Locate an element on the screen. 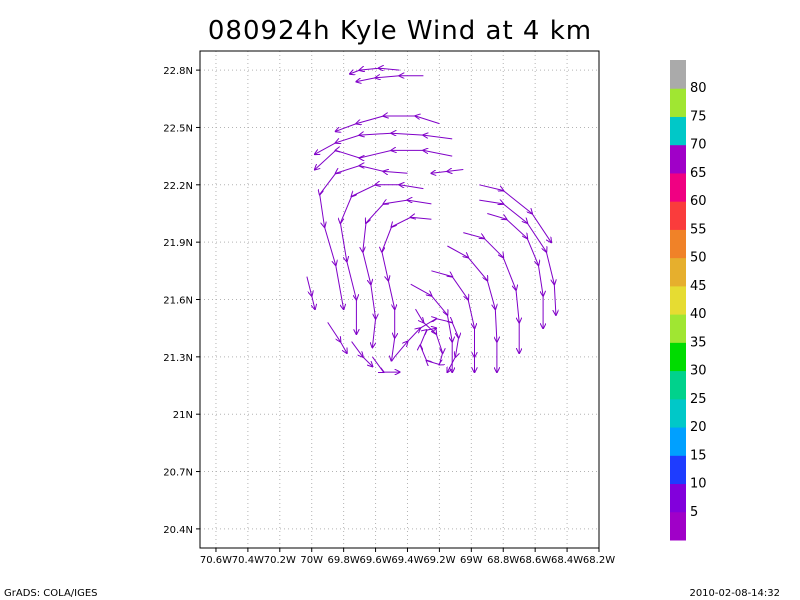  colorbar-label: 45 is located at coordinates (698, 286).